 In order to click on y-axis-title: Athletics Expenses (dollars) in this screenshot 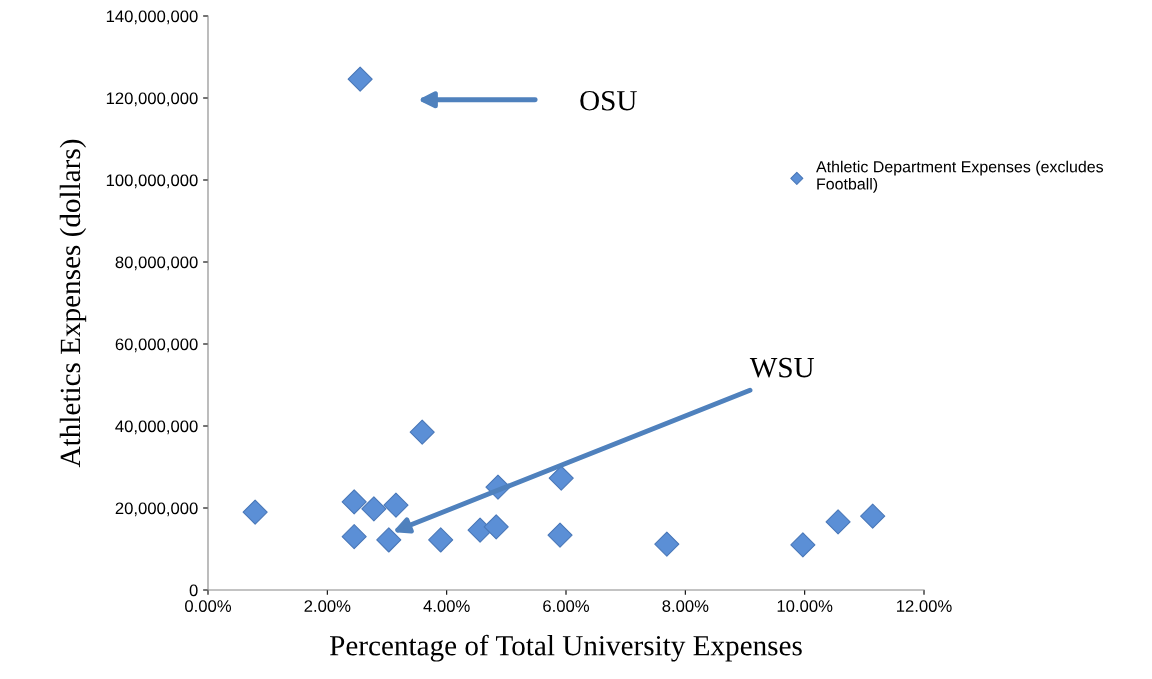, I will do `click(73, 303)`.